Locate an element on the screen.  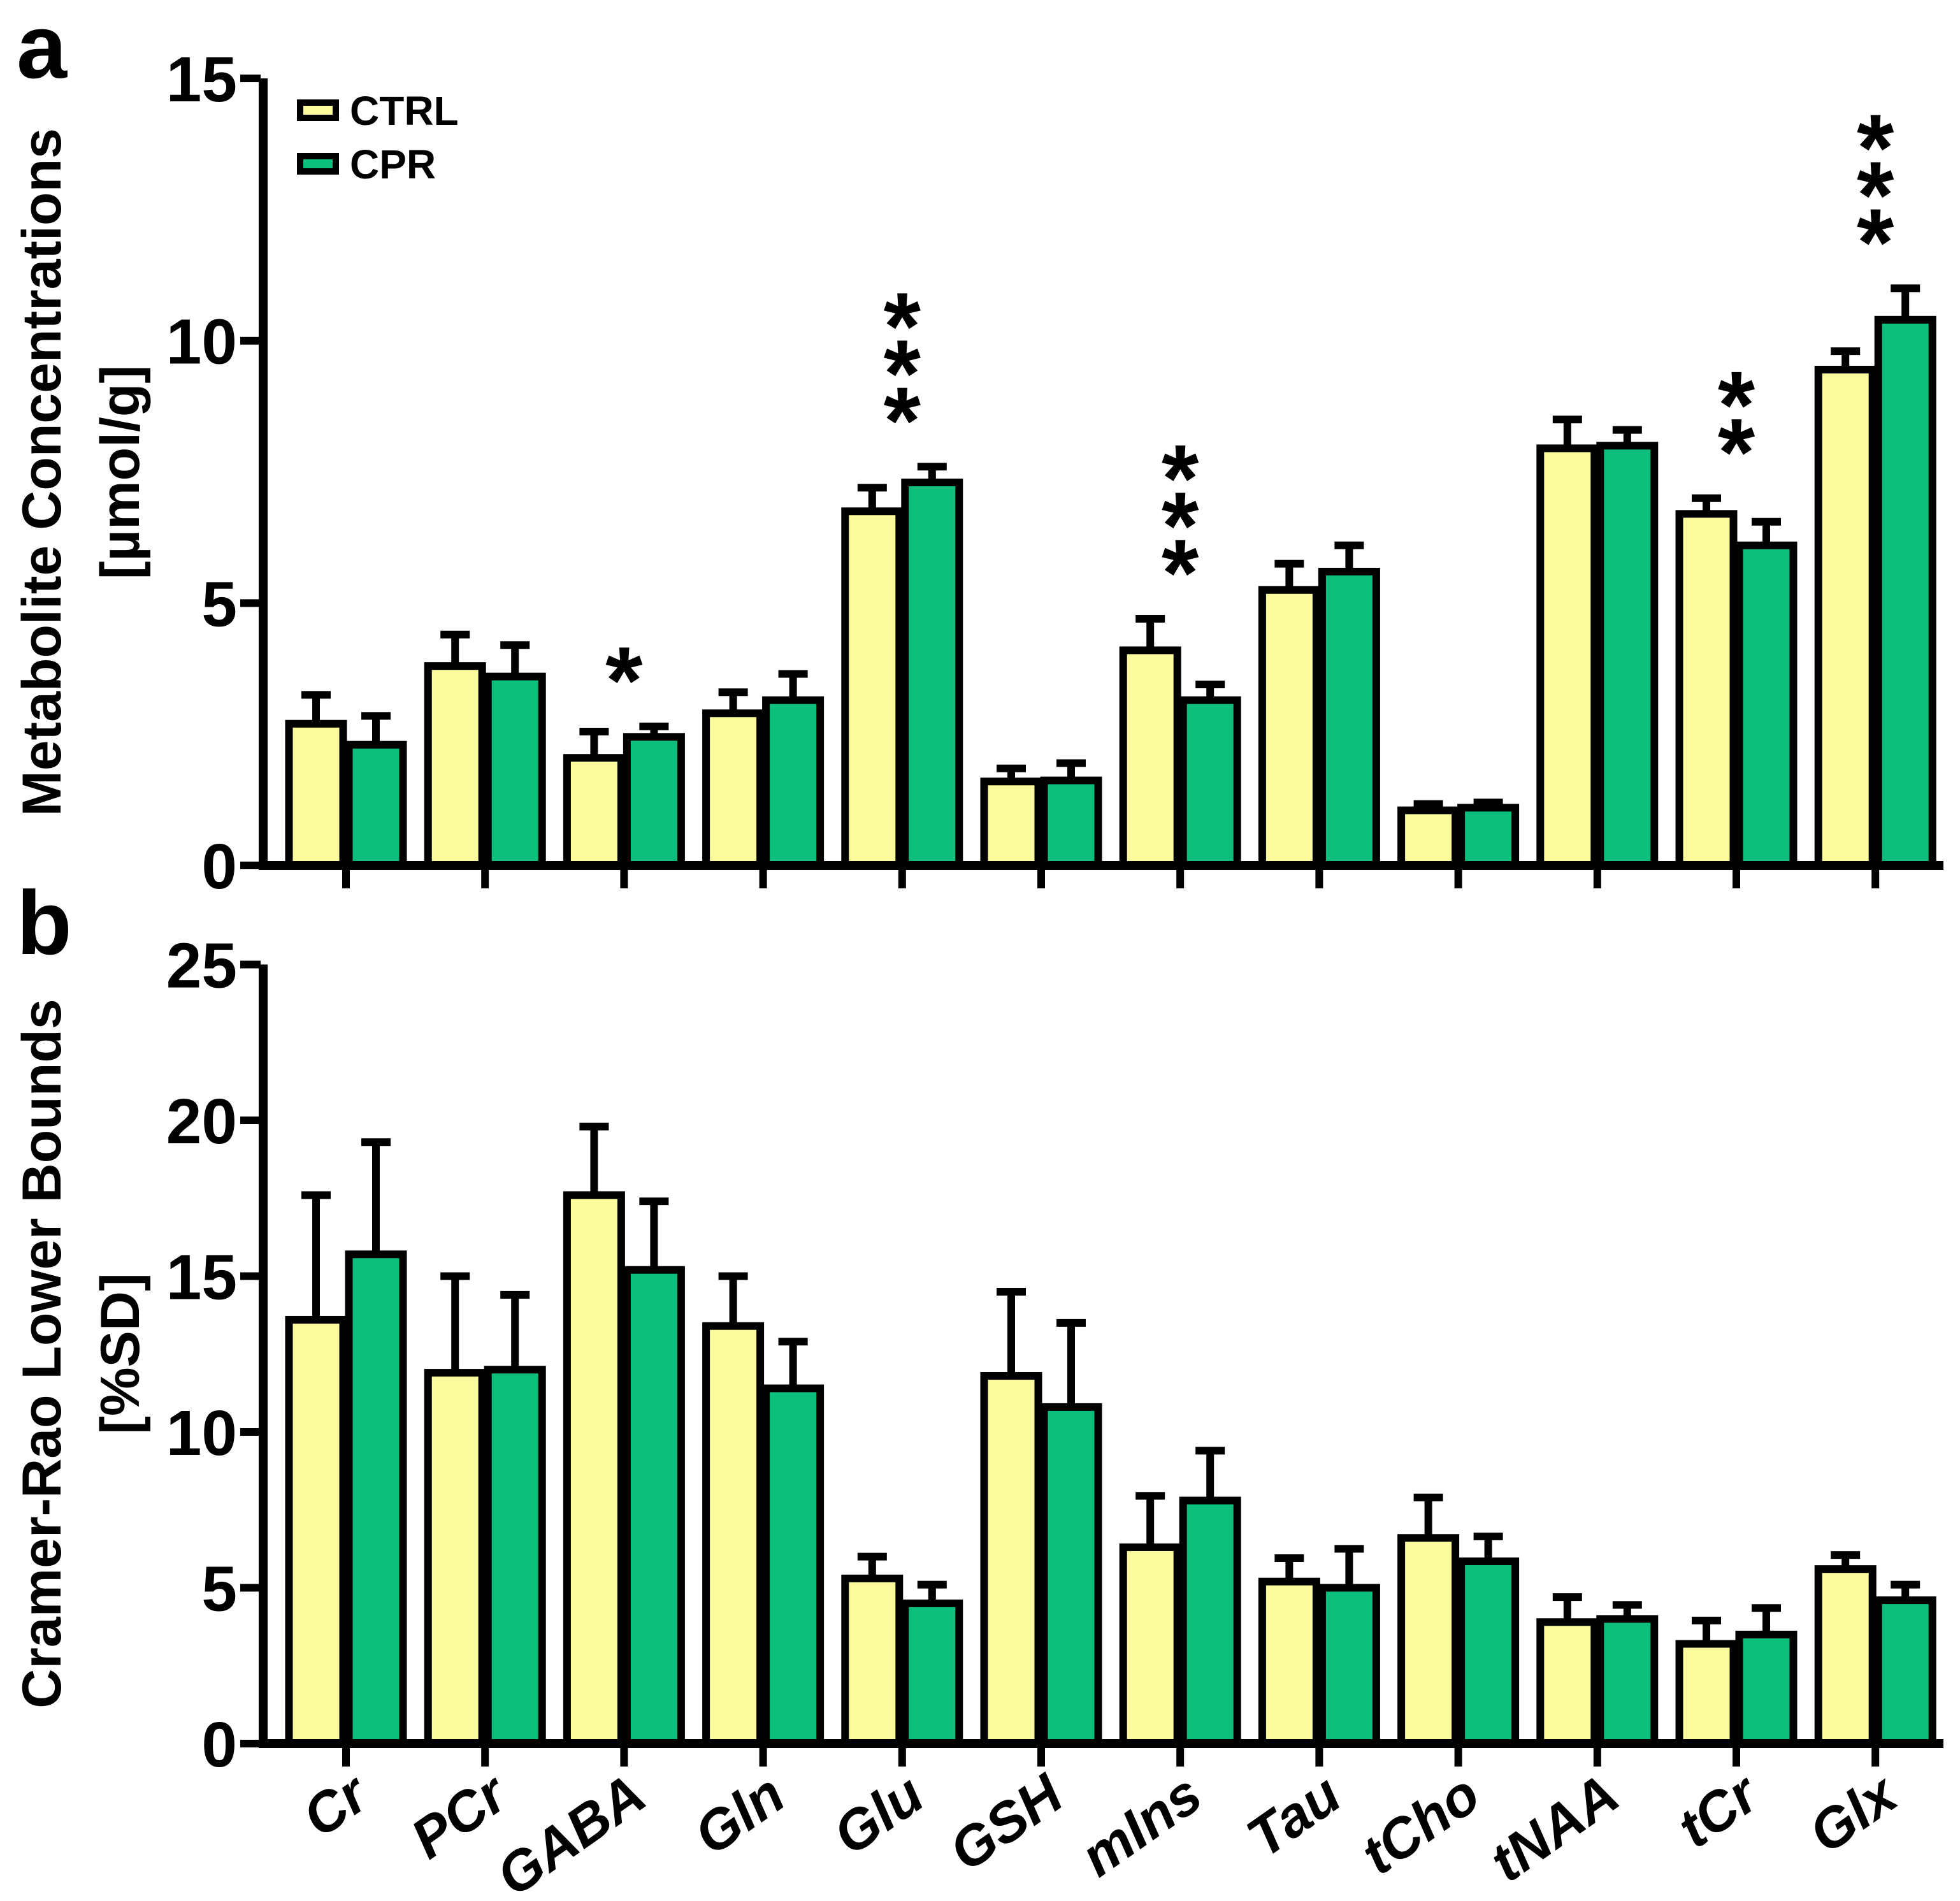
legend-label-cpr: CPR is located at coordinates (393, 164).